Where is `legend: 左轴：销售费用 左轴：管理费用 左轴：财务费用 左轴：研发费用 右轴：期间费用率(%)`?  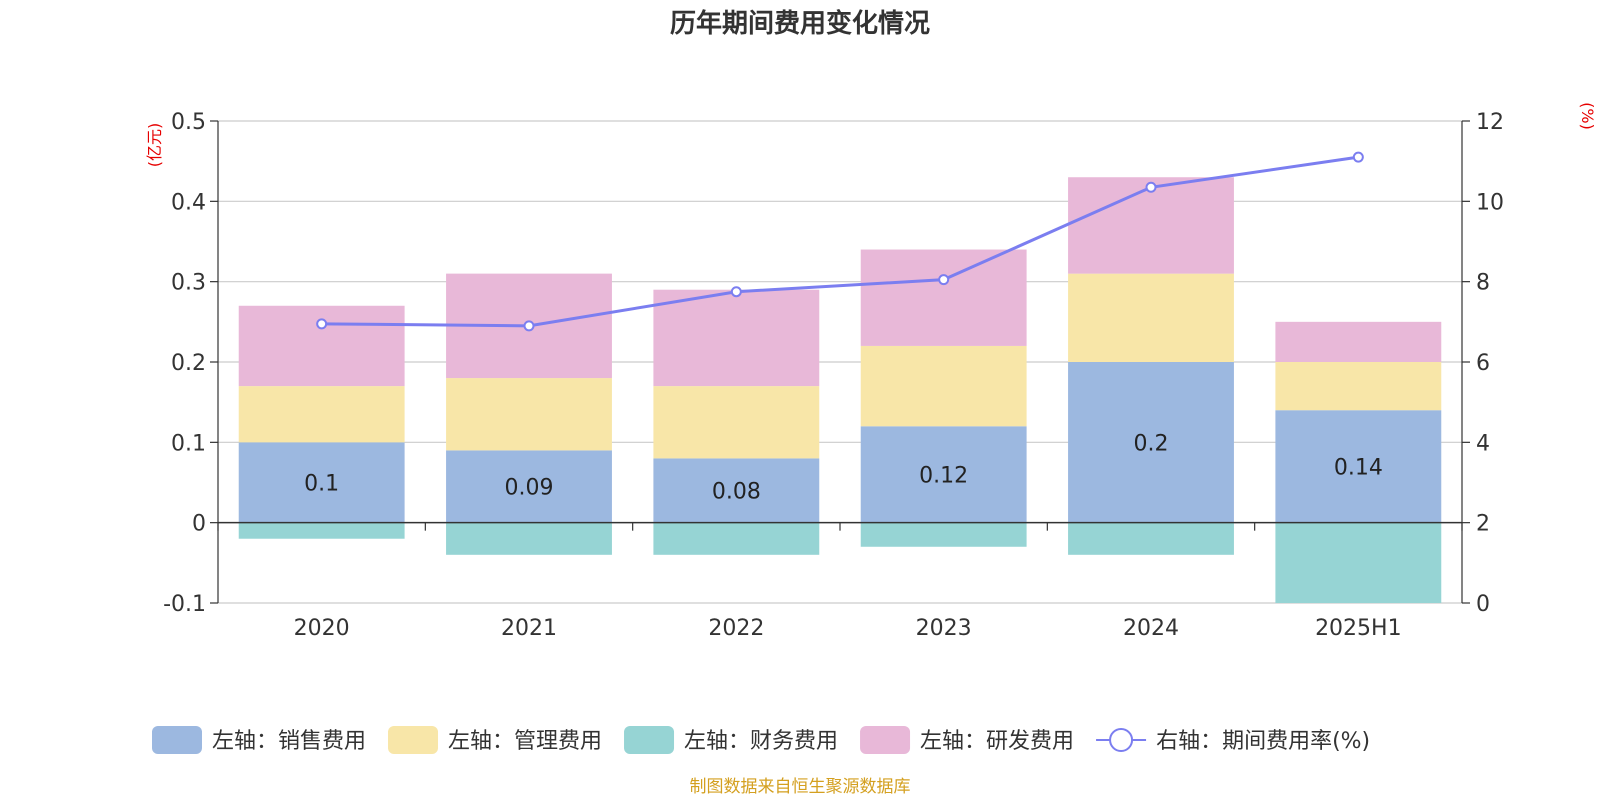 legend: 左轴：销售费用 左轴：管理费用 左轴：财务费用 左轴：研发费用 右轴：期间费用率(%) is located at coordinates (761, 740).